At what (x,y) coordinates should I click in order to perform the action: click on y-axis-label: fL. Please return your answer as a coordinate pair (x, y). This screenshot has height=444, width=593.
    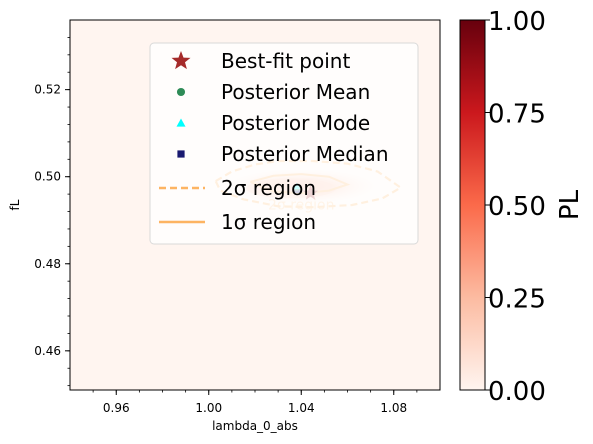
    Looking at the image, I should click on (15, 204).